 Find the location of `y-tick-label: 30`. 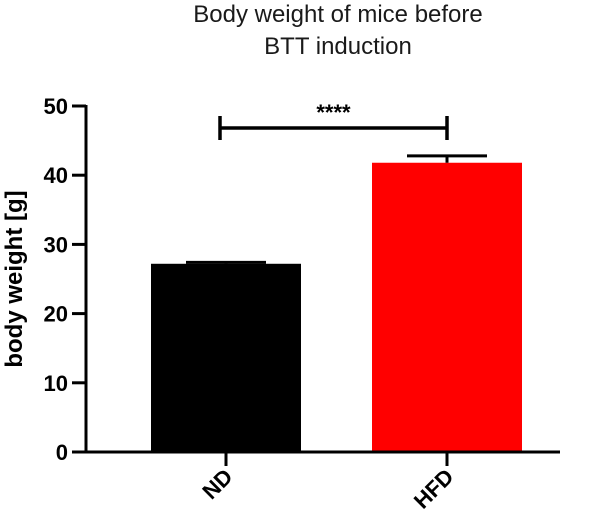

y-tick-label: 30 is located at coordinates (56, 244).